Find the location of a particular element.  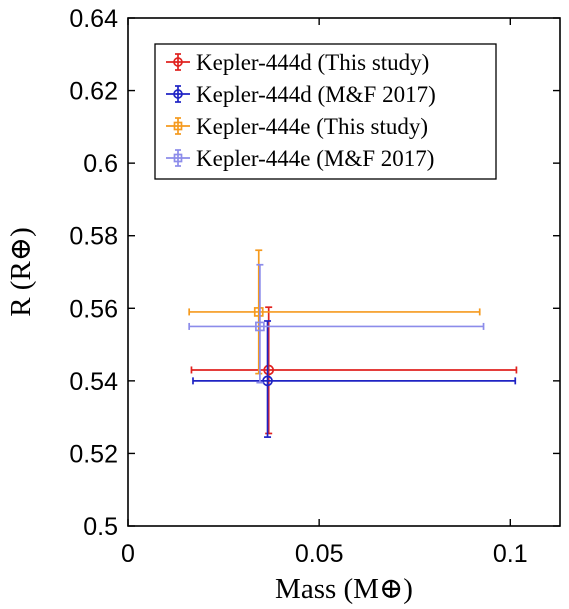

x-axis-label: Mass (M⊕) is located at coordinates (344, 589).